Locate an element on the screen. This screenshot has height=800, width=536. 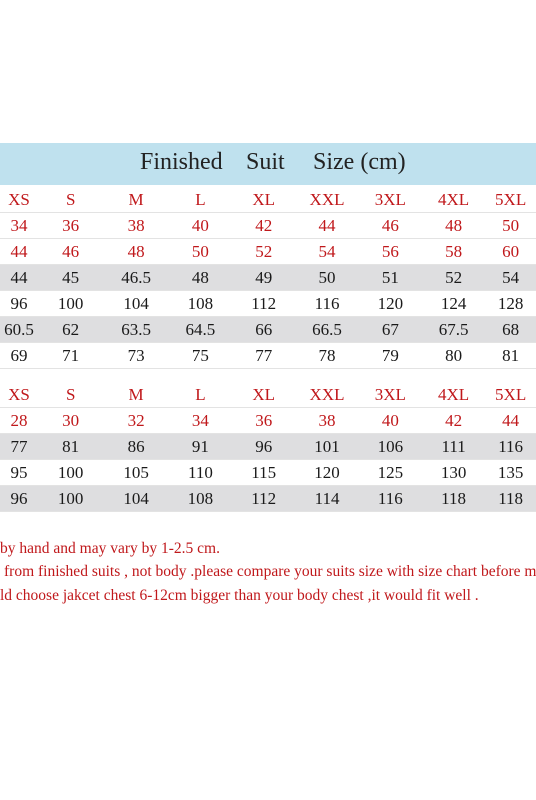
table1-cell: 69 is located at coordinates (19, 355).